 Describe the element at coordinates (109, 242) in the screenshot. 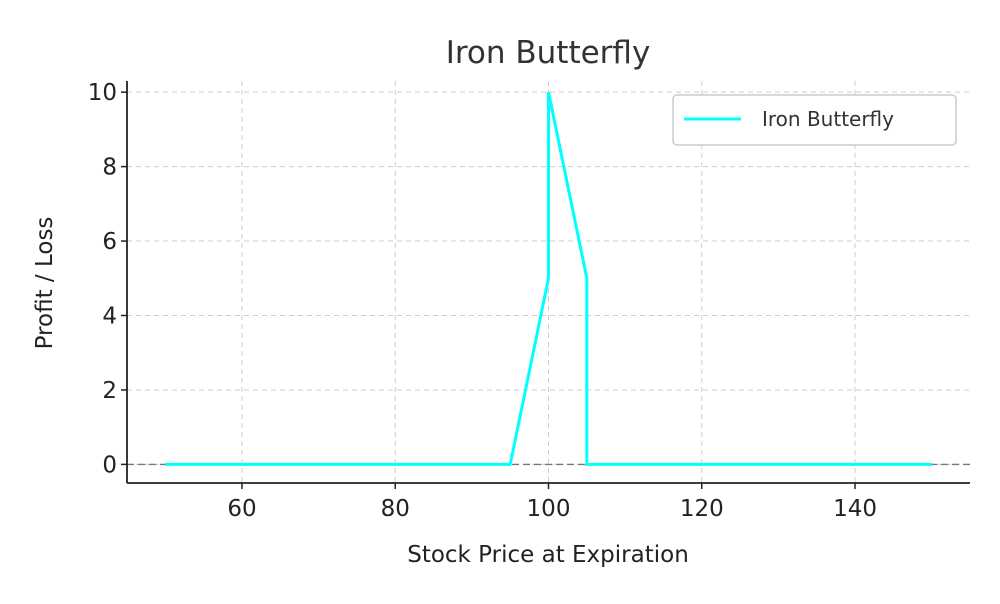

I see `y-tick-label: 6` at that location.